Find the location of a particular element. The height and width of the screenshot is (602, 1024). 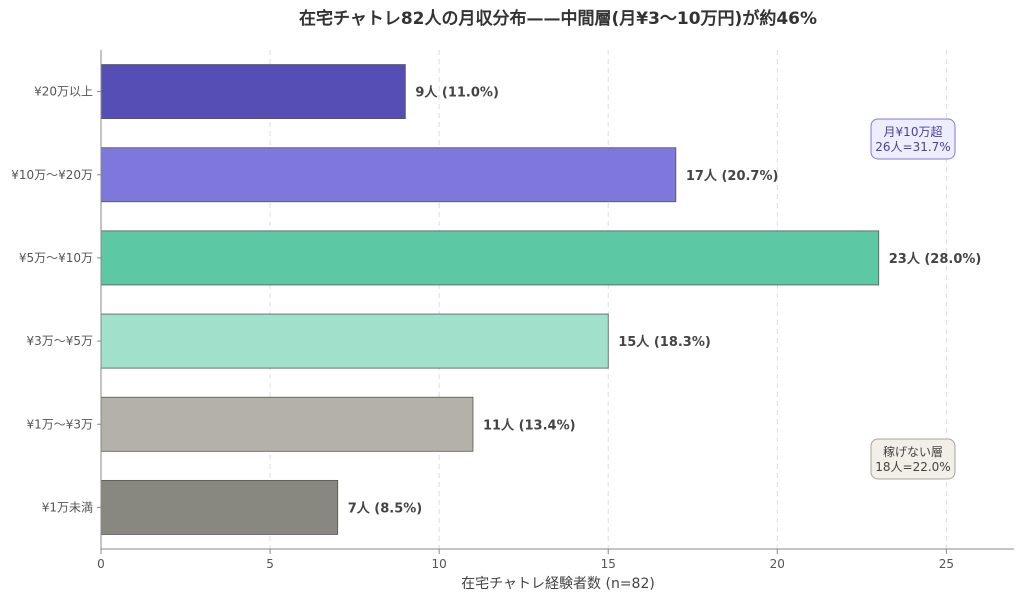

data-label: 9人 (11.0%) is located at coordinates (457, 93).